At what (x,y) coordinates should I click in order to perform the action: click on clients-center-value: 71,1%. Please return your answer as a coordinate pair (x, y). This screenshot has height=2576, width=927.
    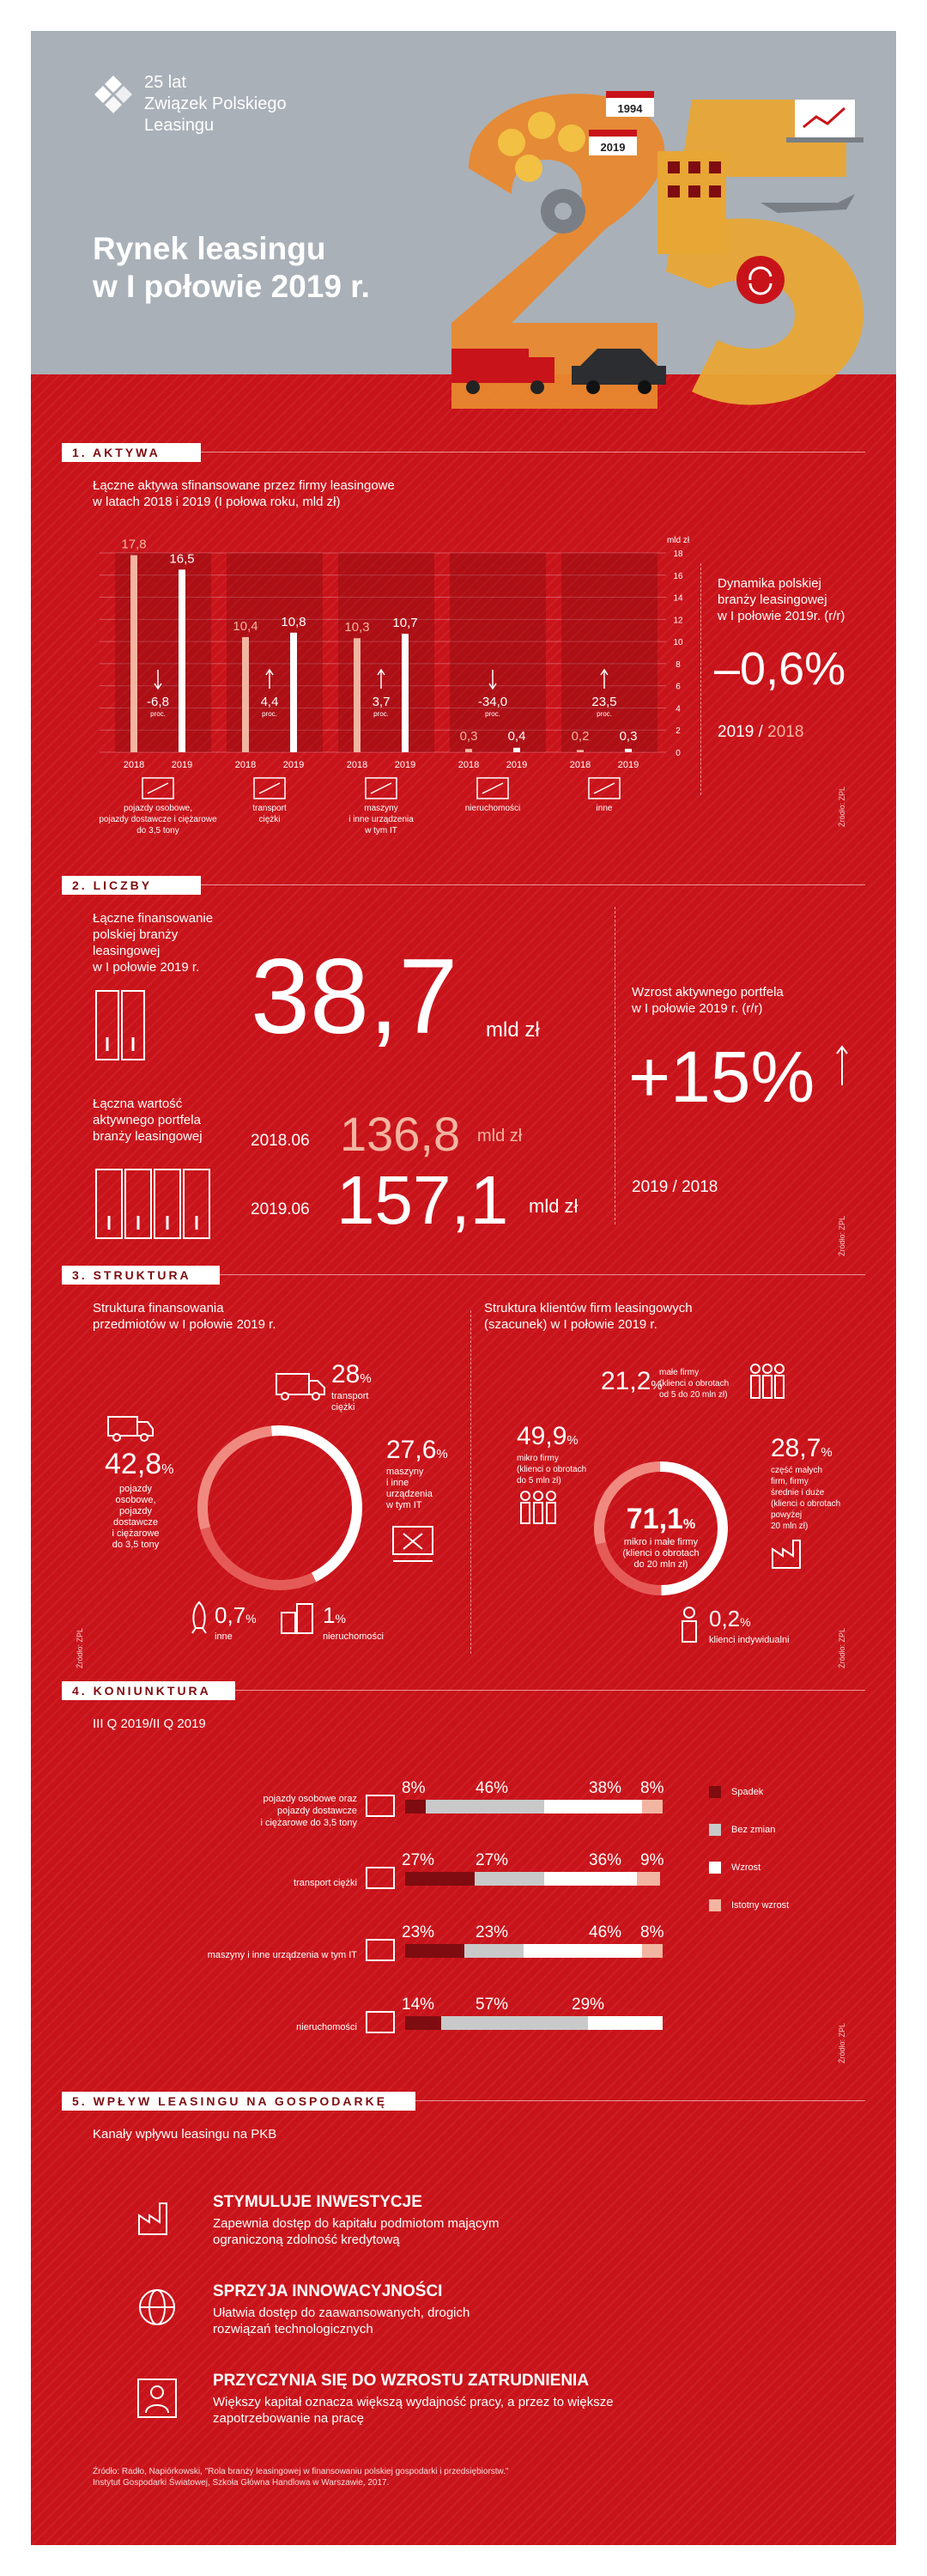
    Looking at the image, I should click on (661, 1519).